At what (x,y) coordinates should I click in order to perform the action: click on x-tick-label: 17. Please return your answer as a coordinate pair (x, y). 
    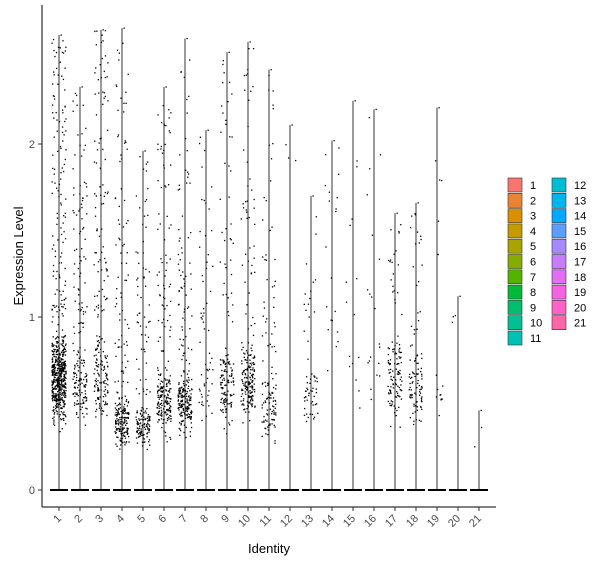
    Looking at the image, I should click on (391, 521).